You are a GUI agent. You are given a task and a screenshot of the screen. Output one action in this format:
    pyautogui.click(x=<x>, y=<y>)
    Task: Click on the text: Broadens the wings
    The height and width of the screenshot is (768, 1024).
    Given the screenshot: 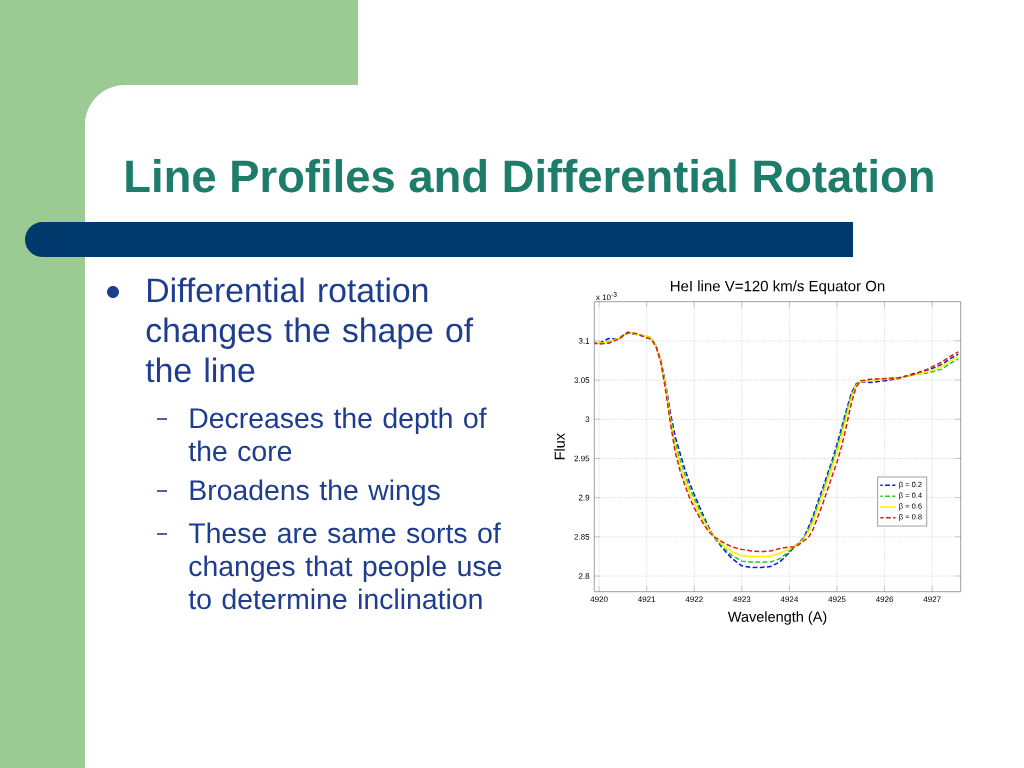 What is the action you would take?
    pyautogui.click(x=315, y=492)
    